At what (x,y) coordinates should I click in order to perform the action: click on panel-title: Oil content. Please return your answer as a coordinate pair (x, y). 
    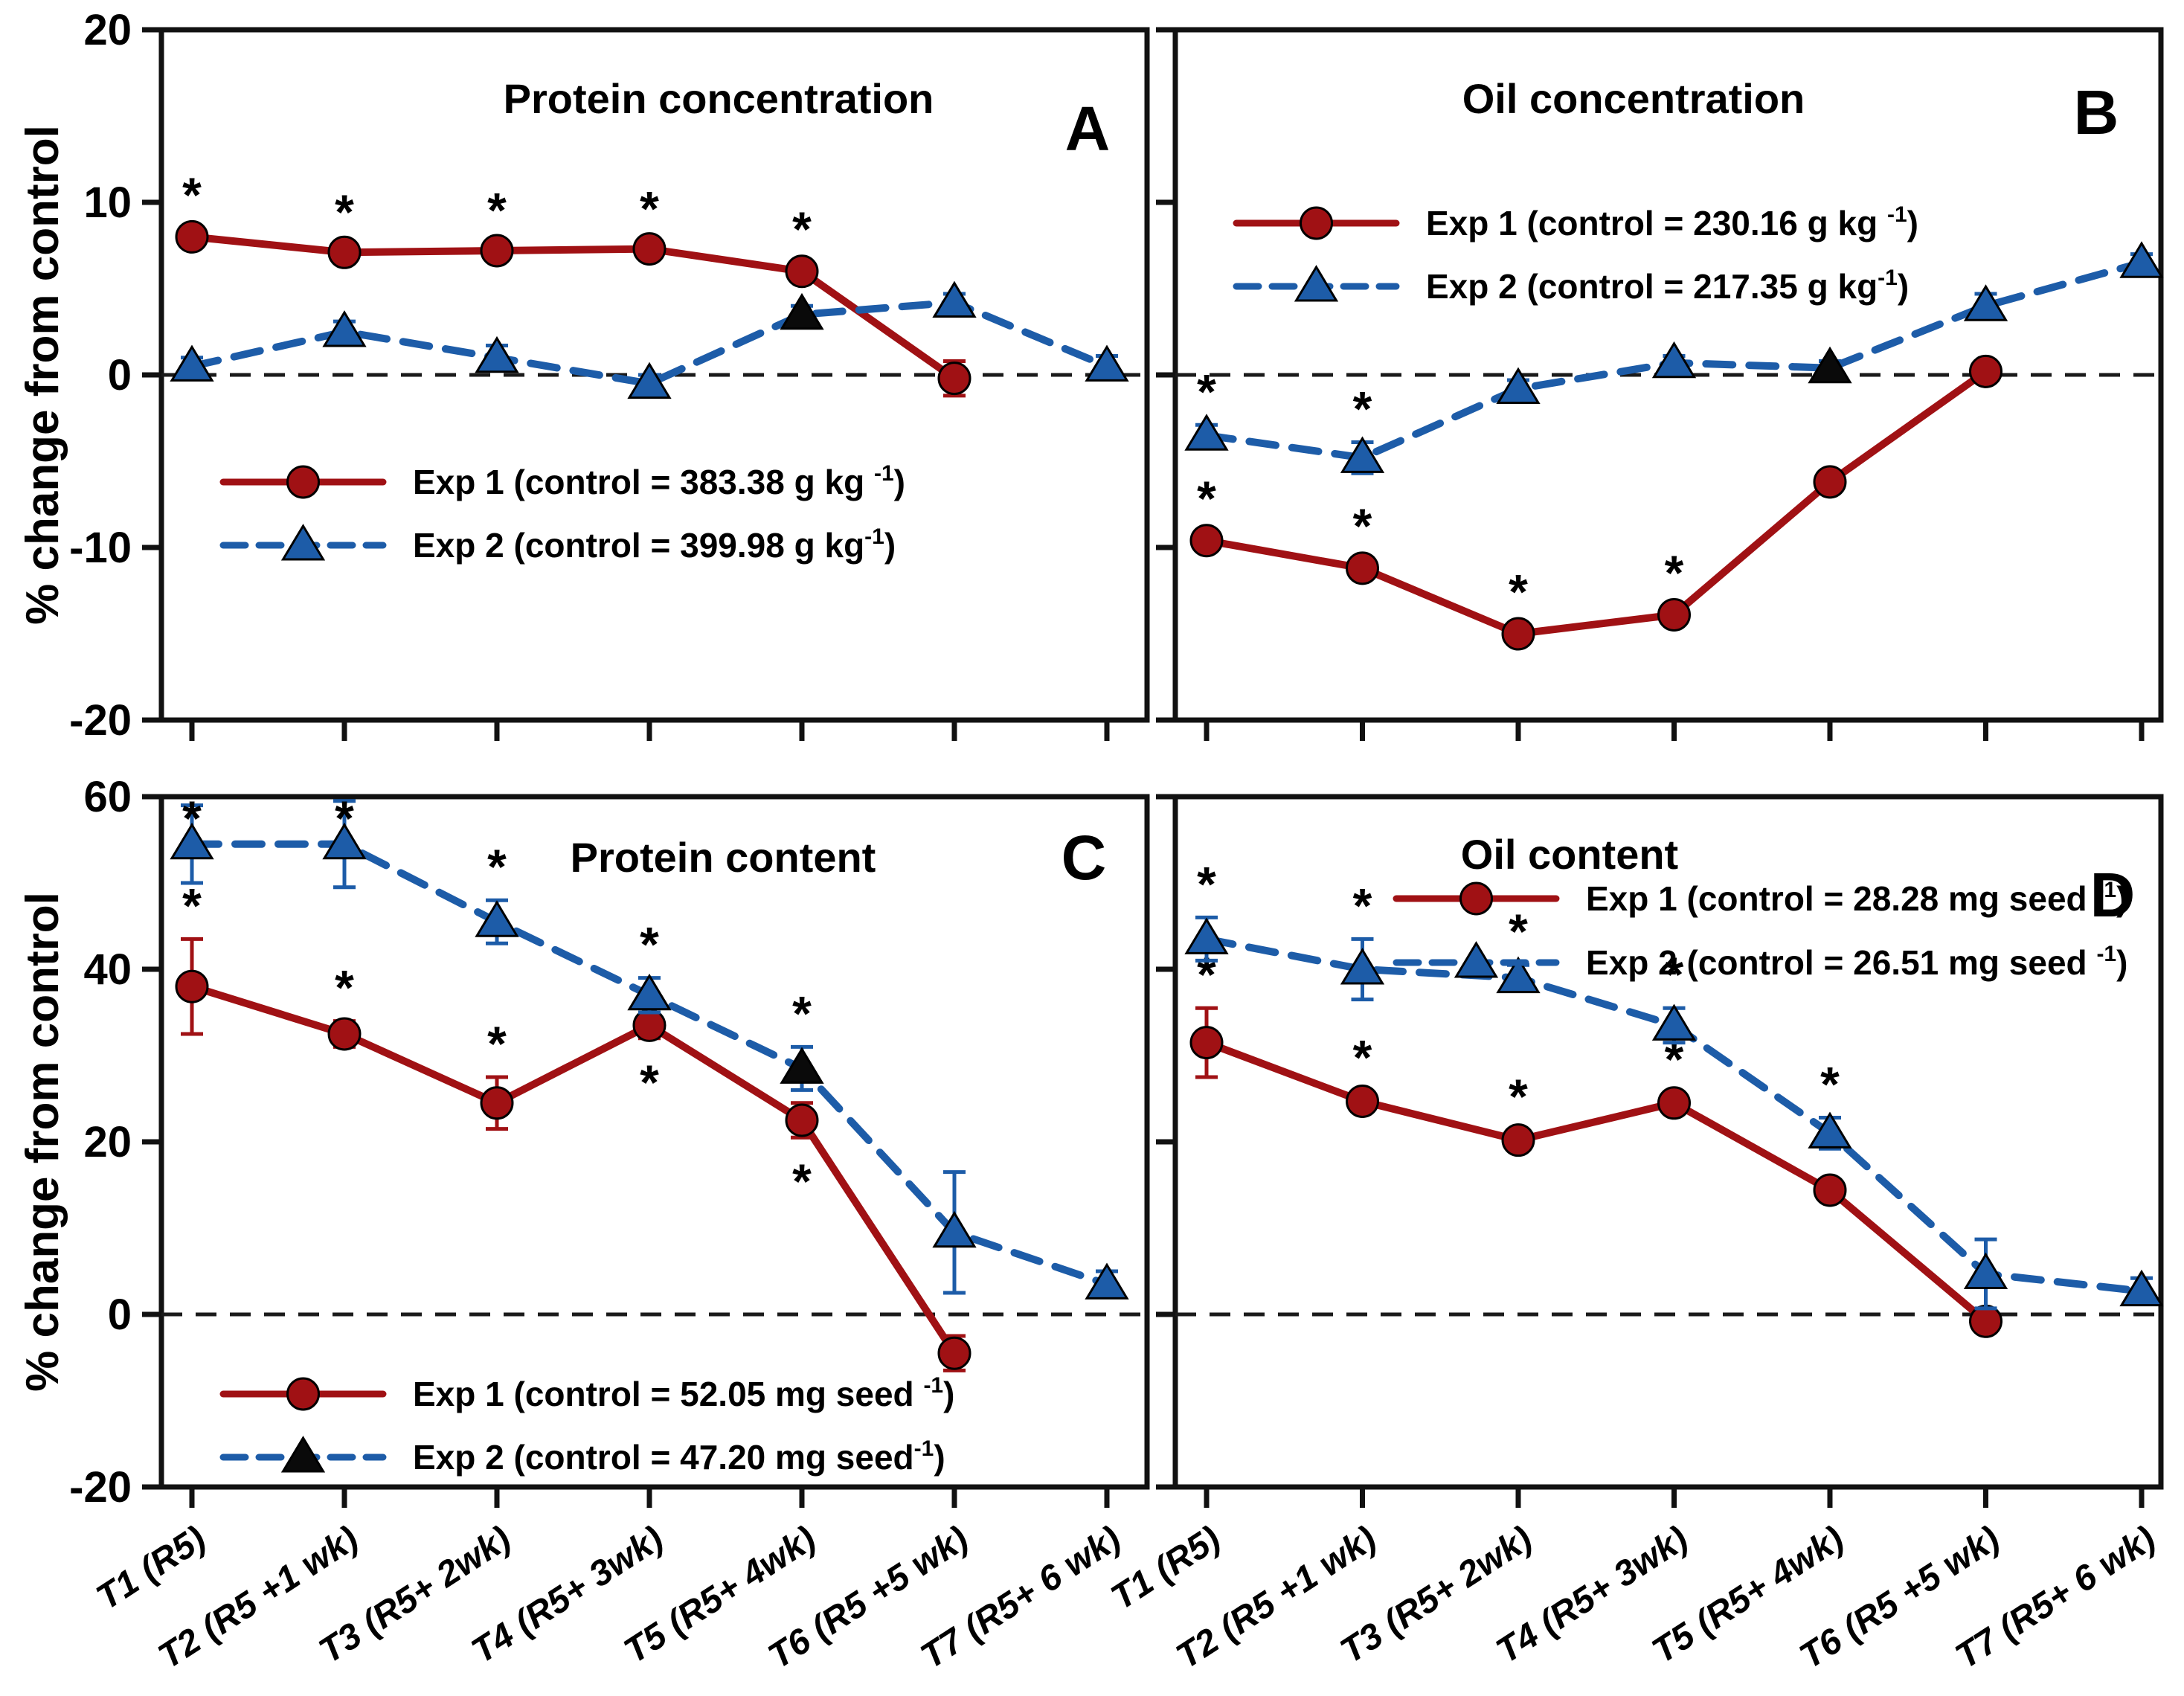
    Looking at the image, I should click on (1570, 854).